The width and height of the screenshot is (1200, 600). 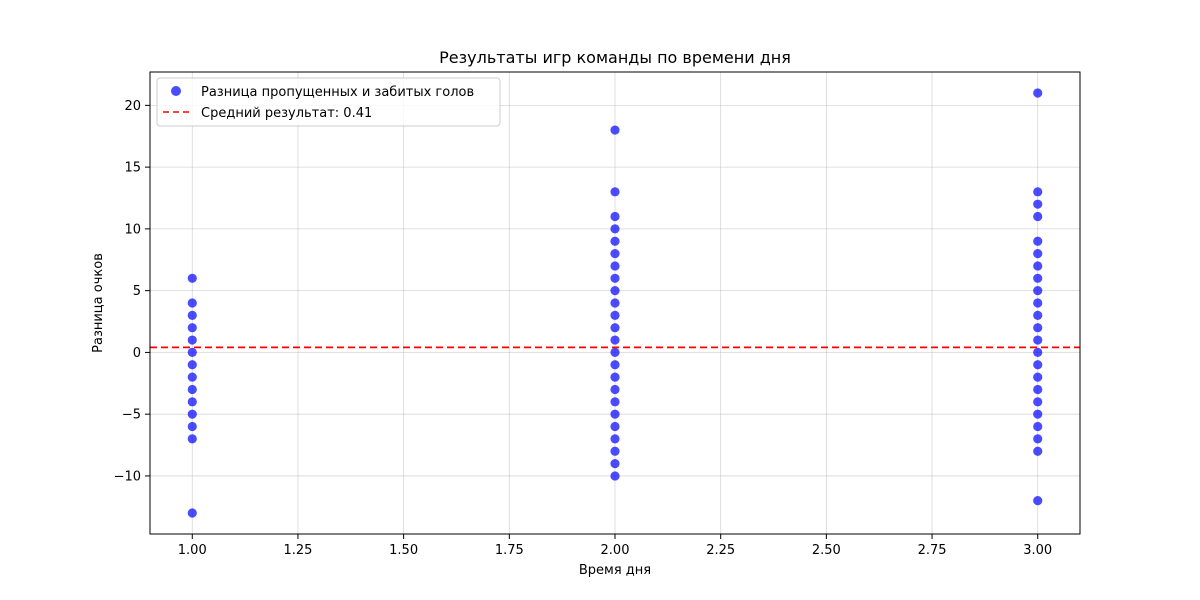 I want to click on x-tick-label: 1.75, so click(x=509, y=550).